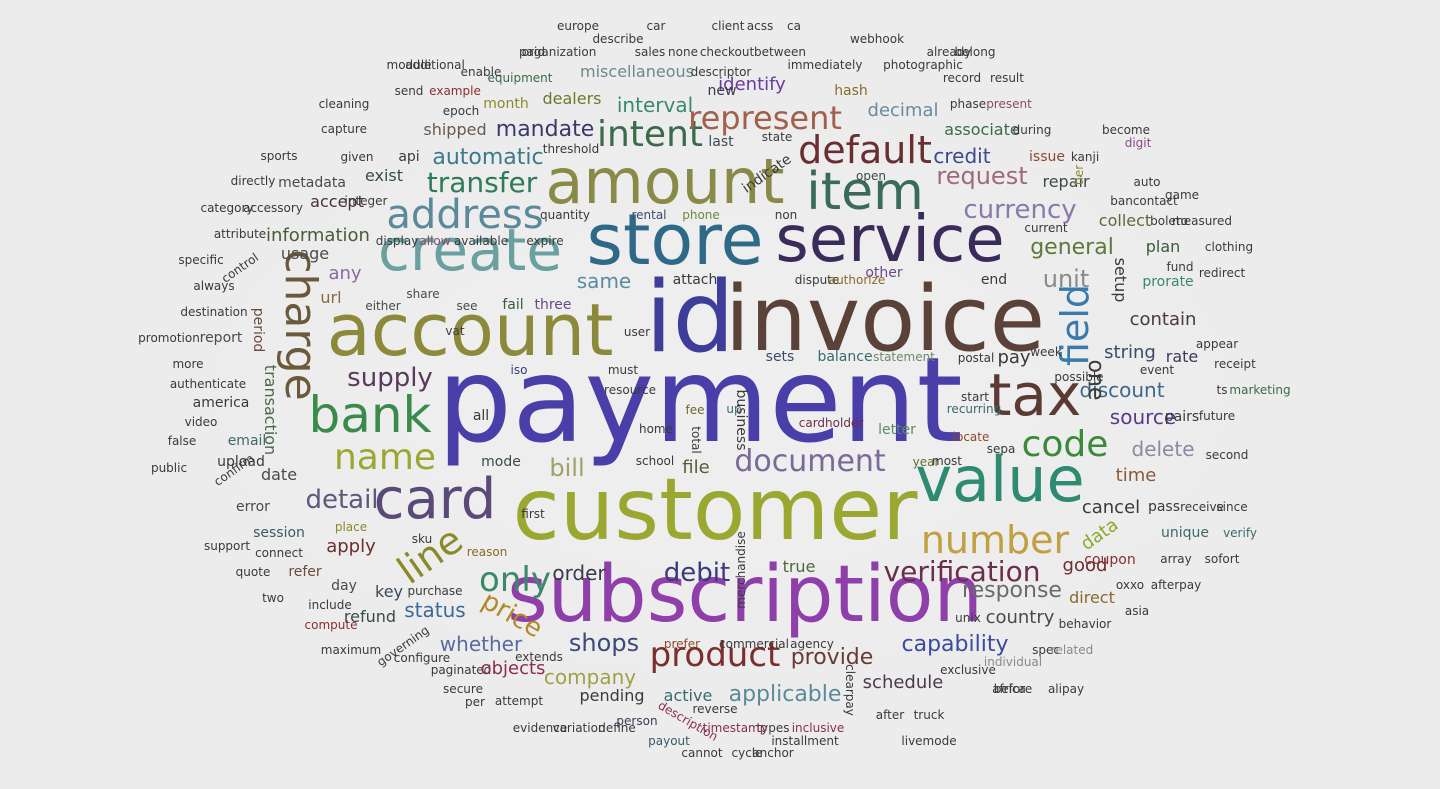 This screenshot has width=1440, height=789. I want to click on word-integer: integer, so click(366, 201).